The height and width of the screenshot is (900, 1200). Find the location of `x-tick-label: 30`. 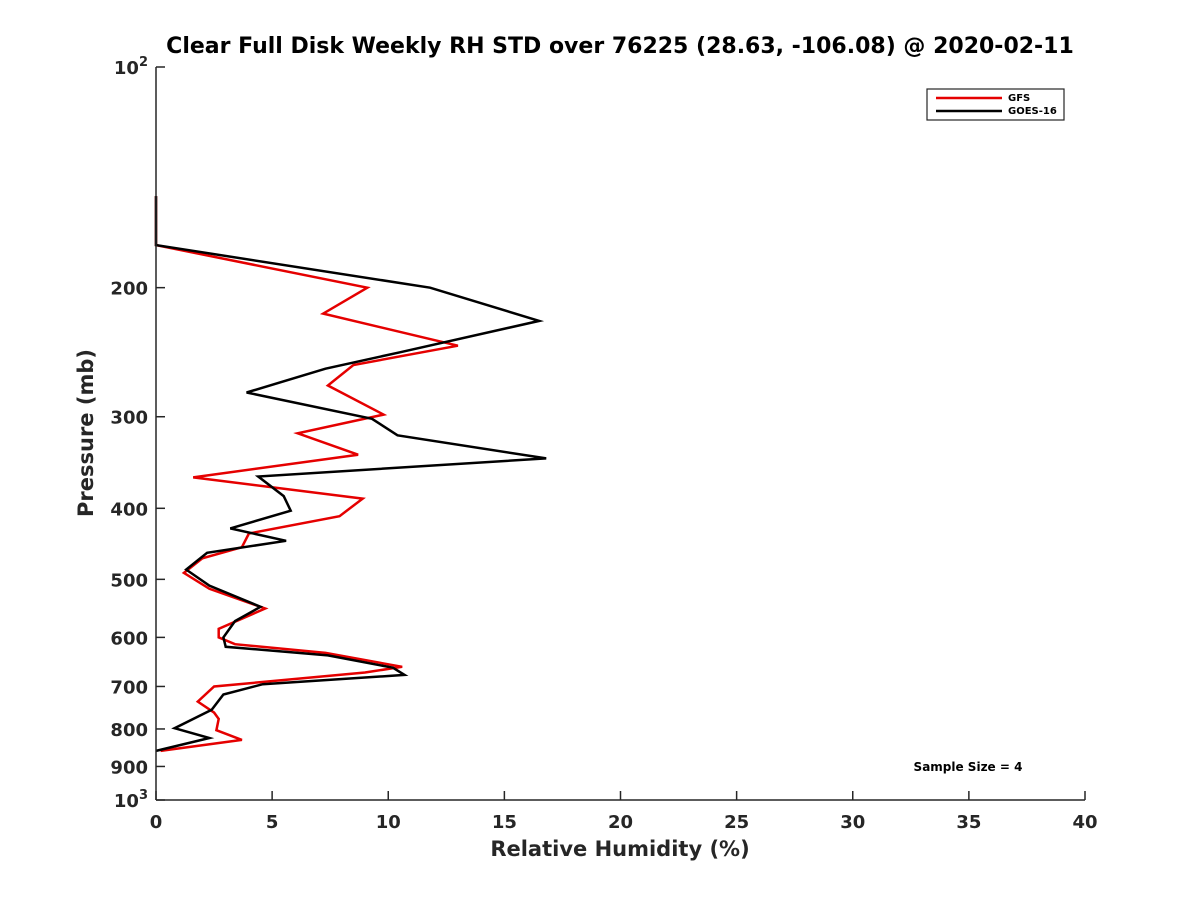

x-tick-label: 30 is located at coordinates (852, 822).